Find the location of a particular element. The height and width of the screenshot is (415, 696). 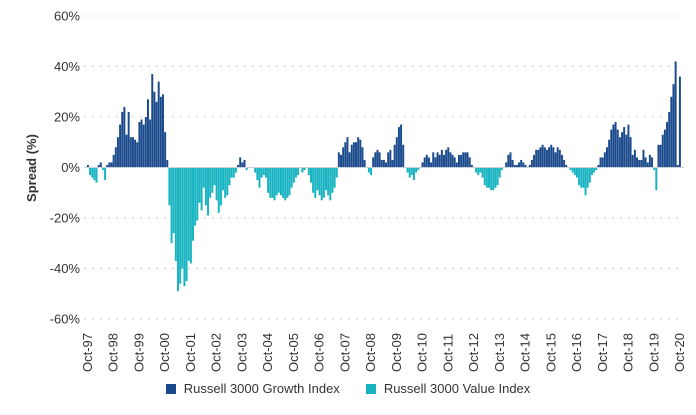

x-tick-label: Oct-04 is located at coordinates (267, 352).